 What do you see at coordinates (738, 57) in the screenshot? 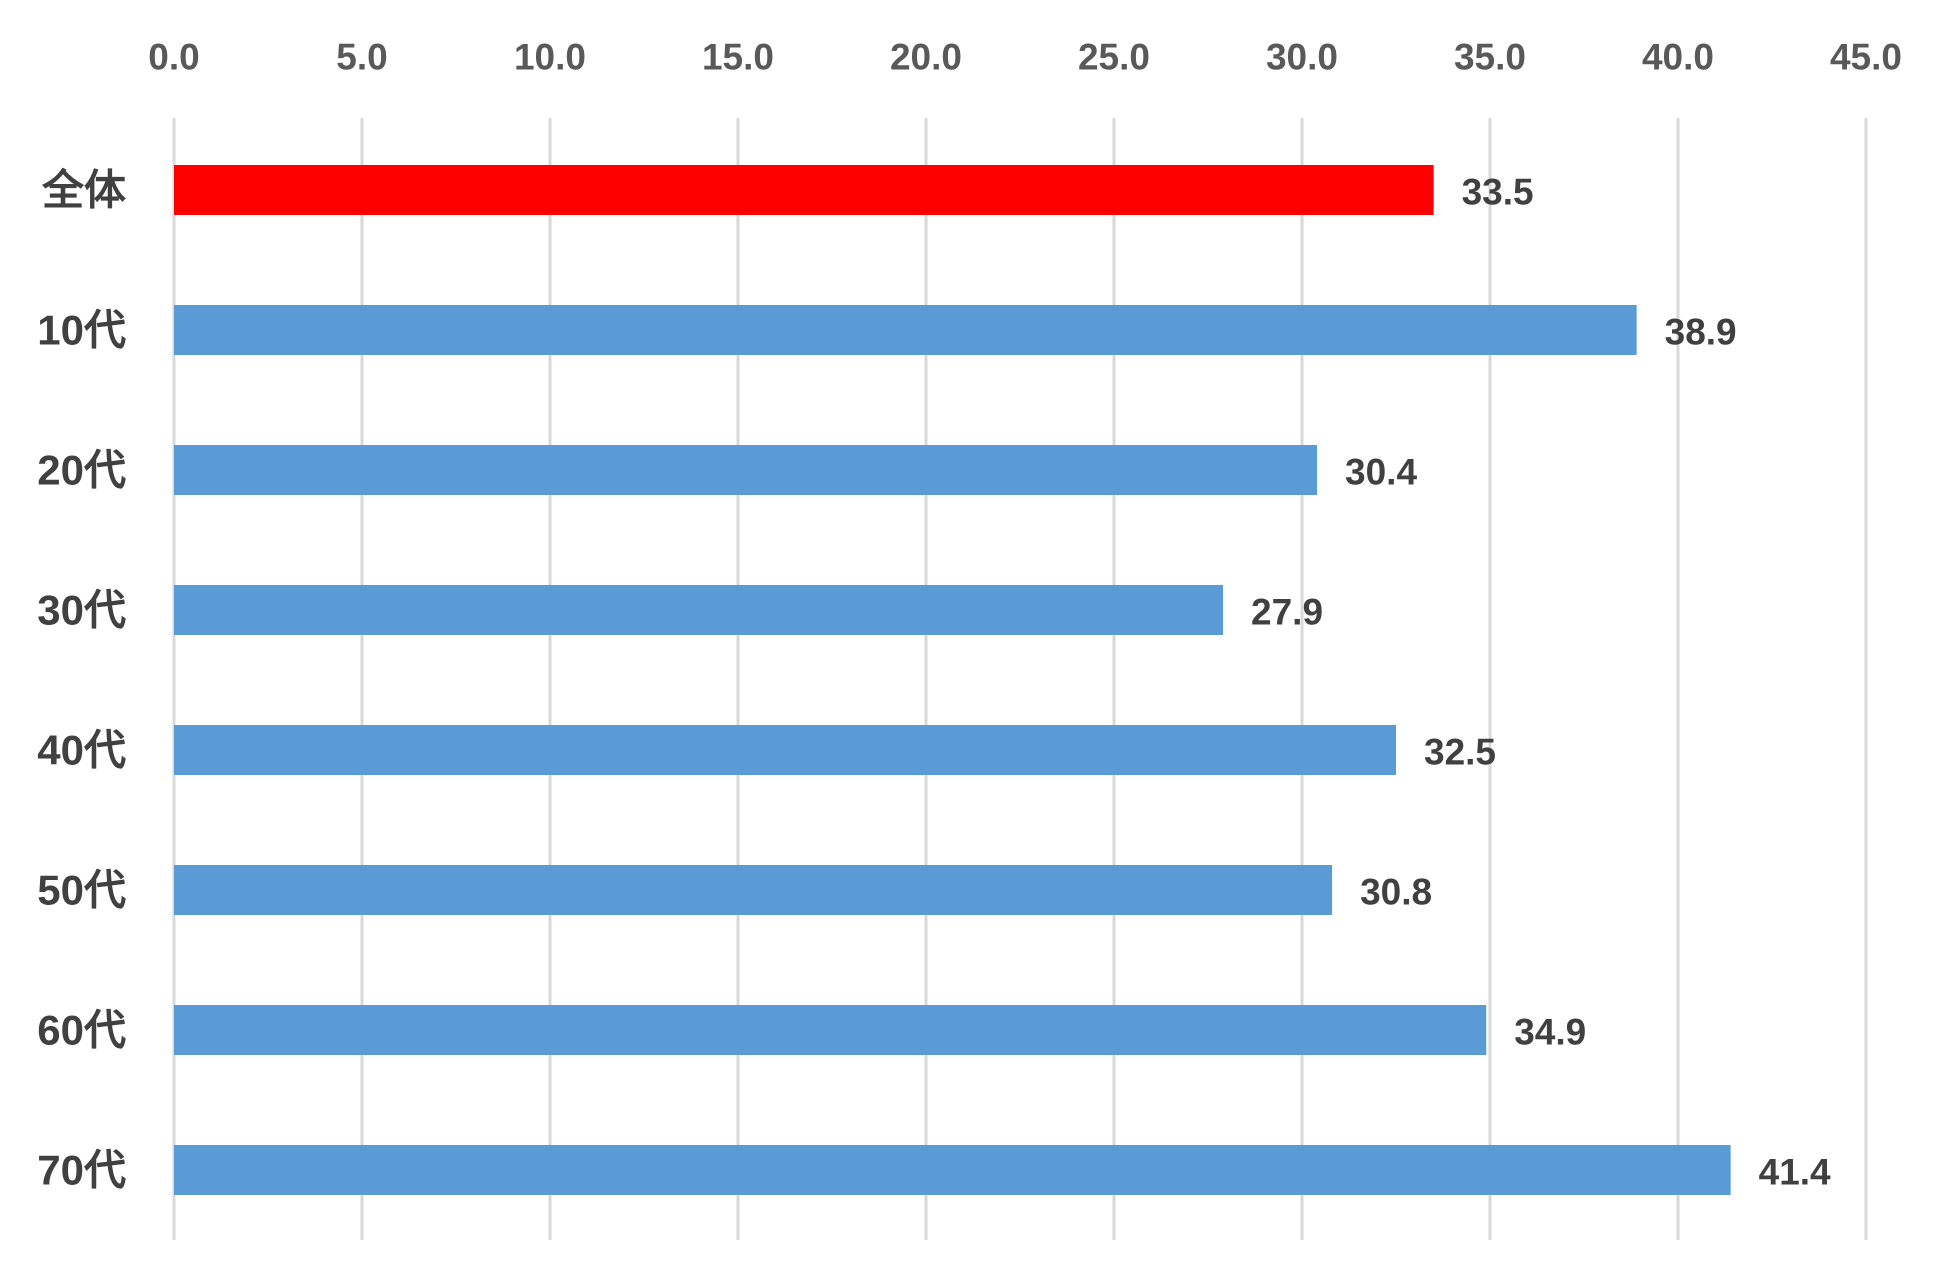
I see `x-tick-label: 15.0` at bounding box center [738, 57].